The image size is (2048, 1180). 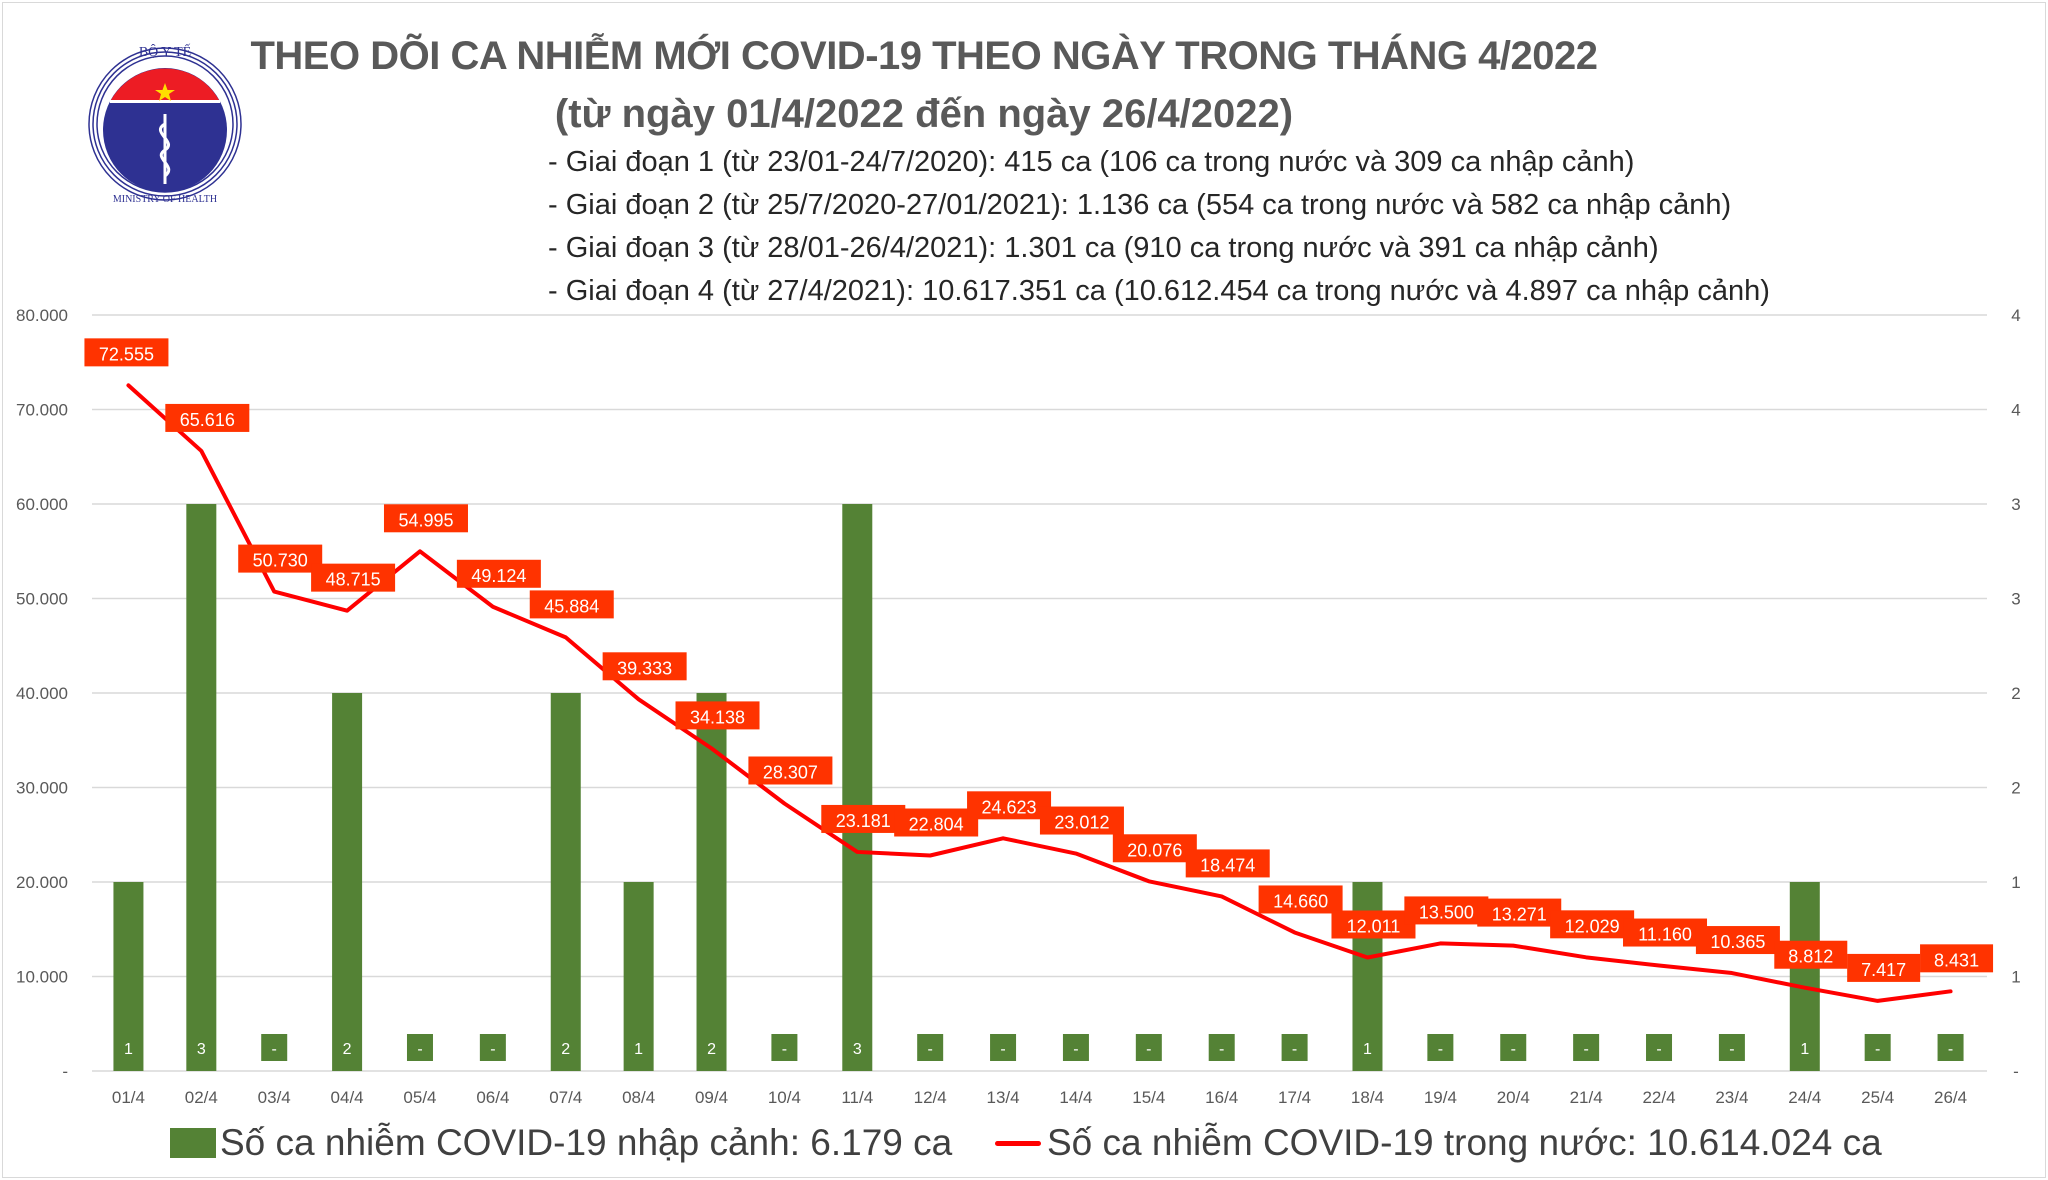 I want to click on x-tick-label: 13/4, so click(x=1003, y=1097).